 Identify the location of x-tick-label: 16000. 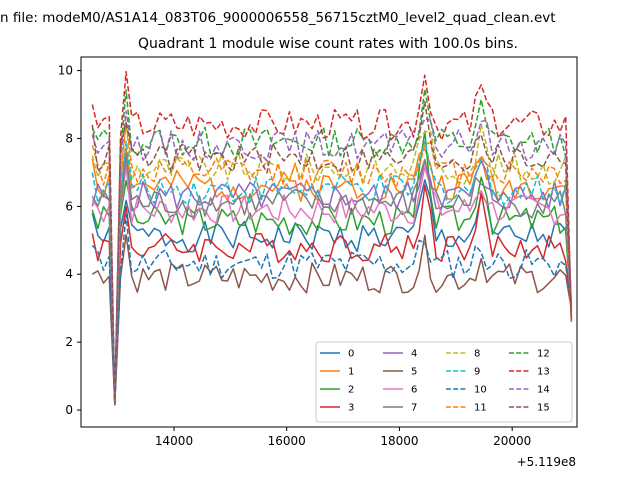
(287, 441).